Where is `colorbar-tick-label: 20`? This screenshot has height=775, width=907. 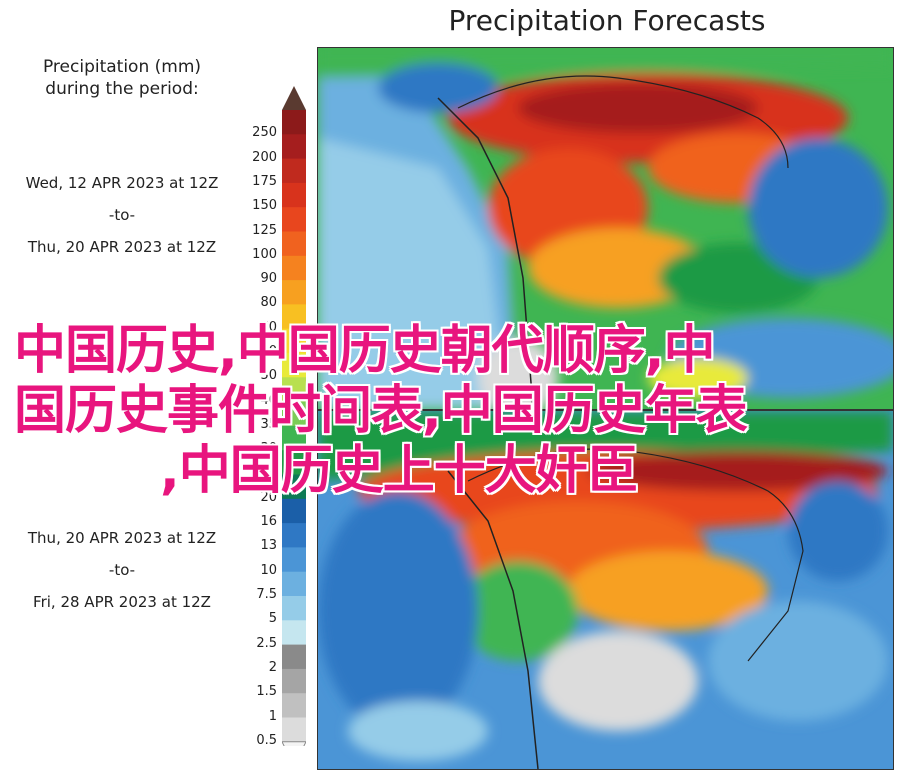
colorbar-tick-label: 20 is located at coordinates (268, 497).